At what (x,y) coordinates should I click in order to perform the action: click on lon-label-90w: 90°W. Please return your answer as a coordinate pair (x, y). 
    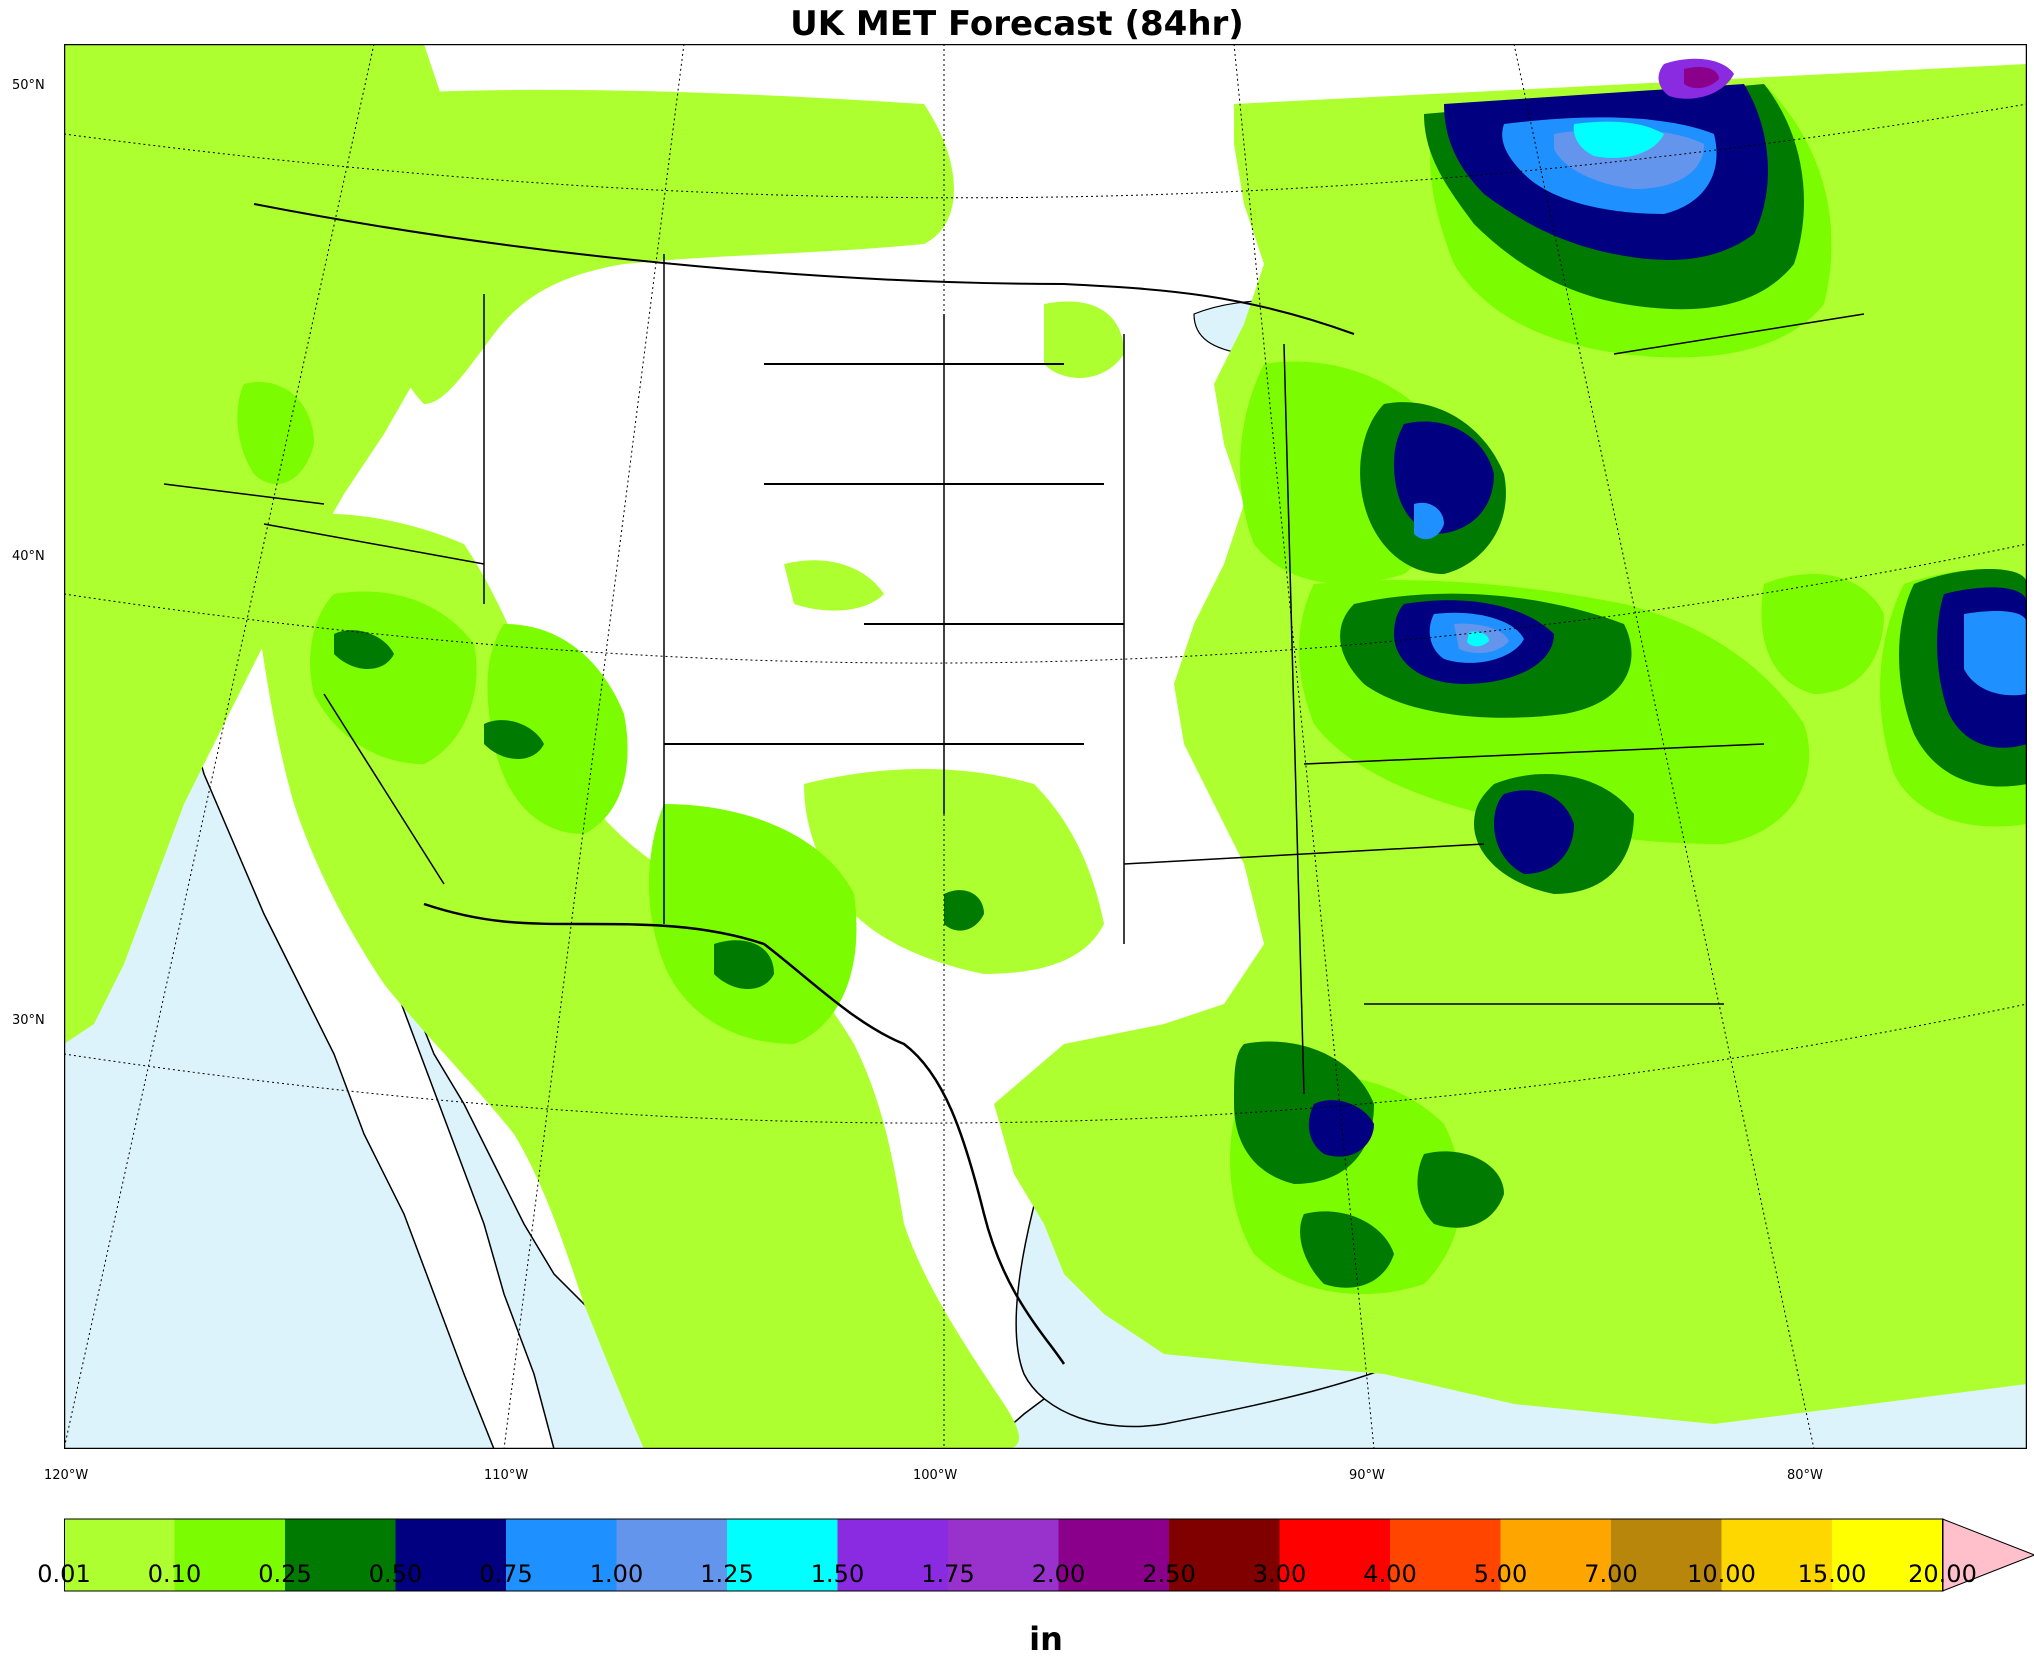
    Looking at the image, I should click on (1367, 1475).